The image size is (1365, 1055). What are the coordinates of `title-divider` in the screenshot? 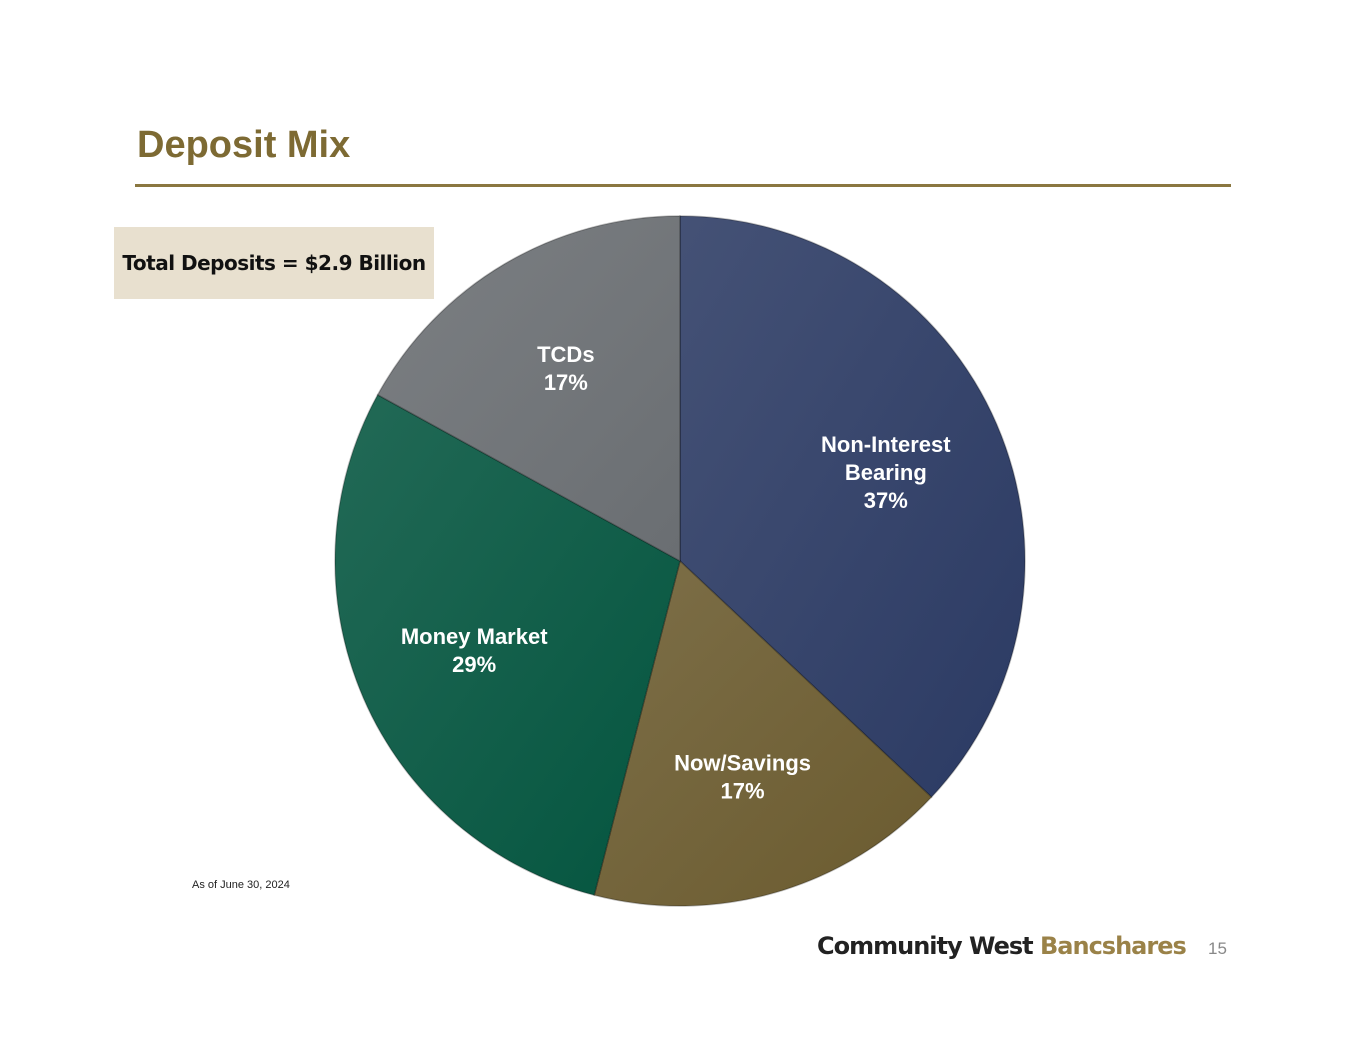 It's located at (683, 185).